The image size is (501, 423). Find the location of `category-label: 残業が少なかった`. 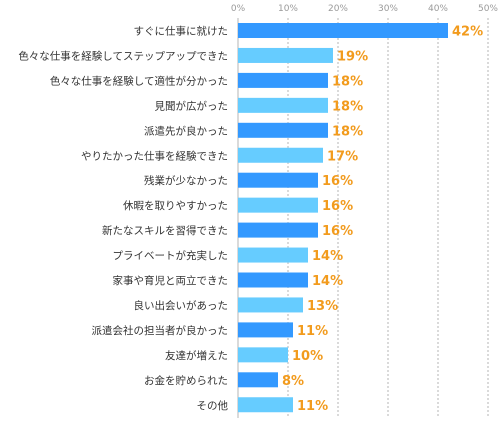

category-label: 残業が少なかった is located at coordinates (186, 180).